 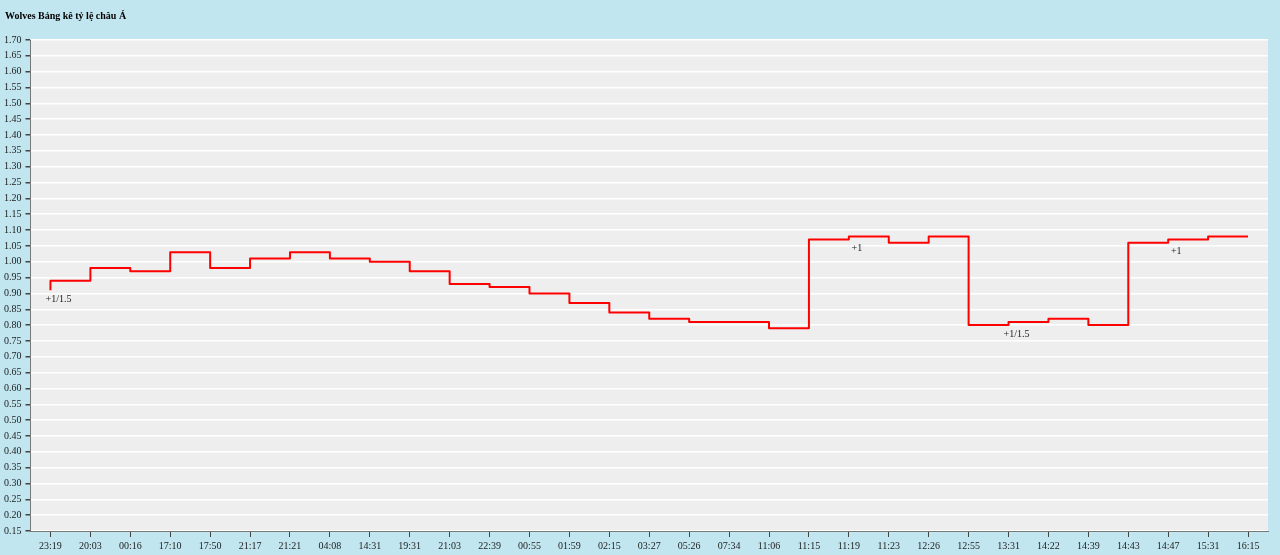 I want to click on y-tick-label: 0.55, so click(x=13, y=403).